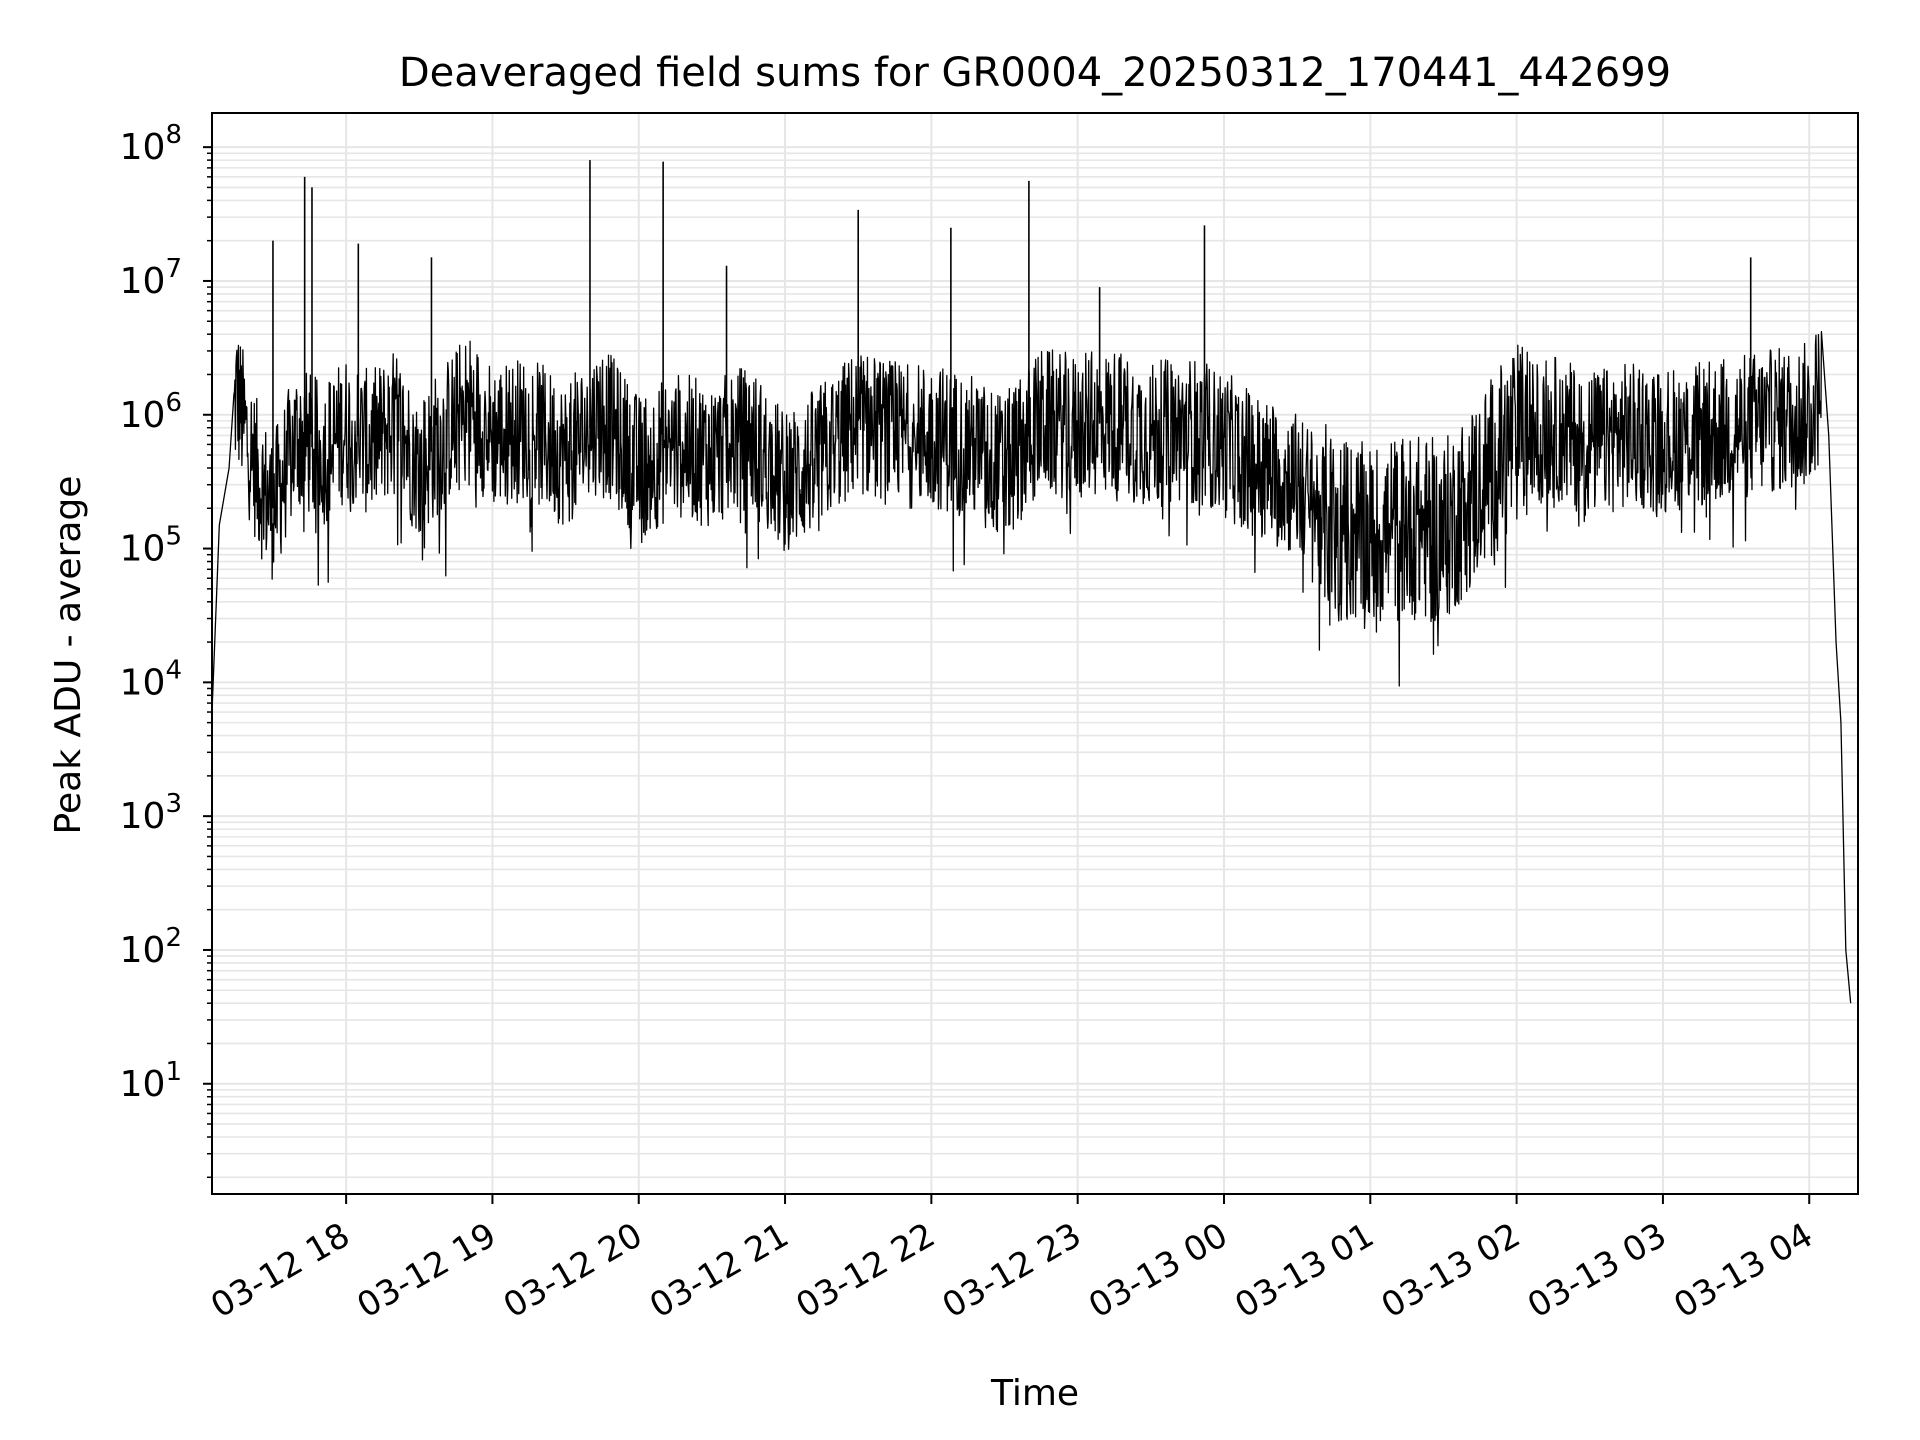 The image size is (1920, 1440). What do you see at coordinates (151, 679) in the screenshot?
I see `y-tick-label: 10⁴` at bounding box center [151, 679].